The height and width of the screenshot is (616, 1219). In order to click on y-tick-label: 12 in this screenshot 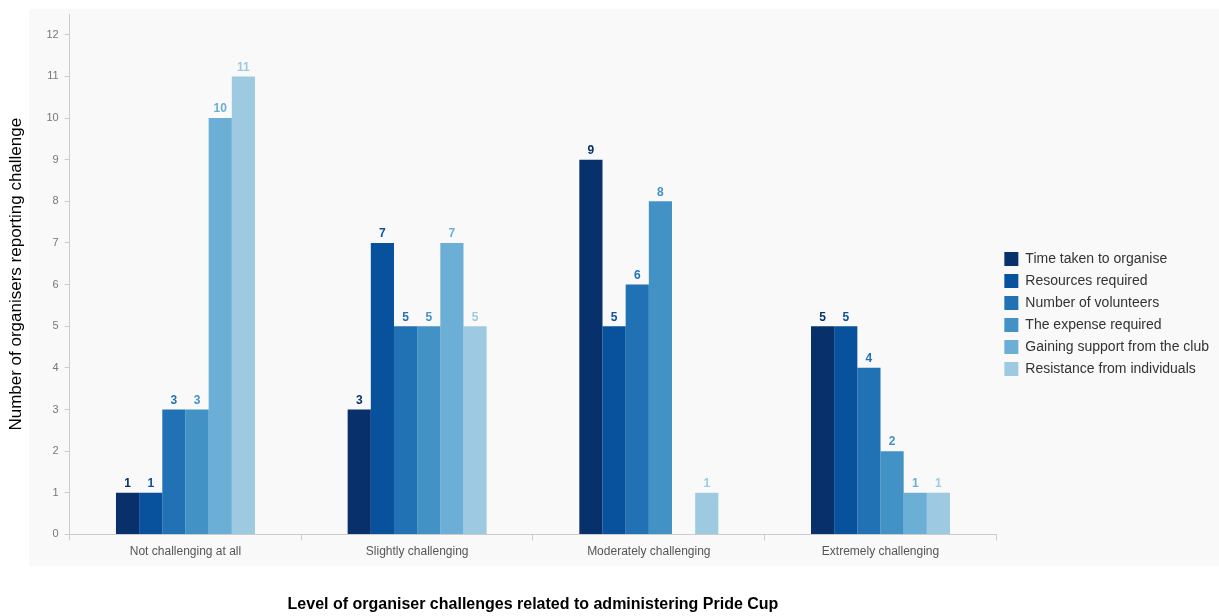, I will do `click(52, 33)`.